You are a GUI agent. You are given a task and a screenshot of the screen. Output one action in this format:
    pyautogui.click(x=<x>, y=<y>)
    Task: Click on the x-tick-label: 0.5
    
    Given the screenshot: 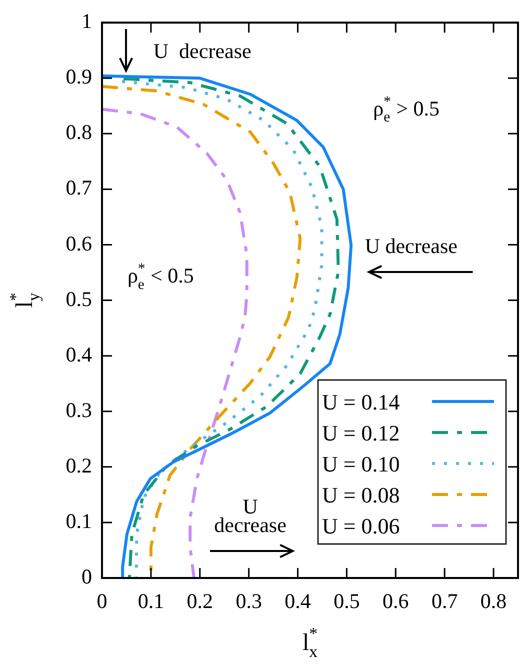 What is the action you would take?
    pyautogui.click(x=347, y=601)
    